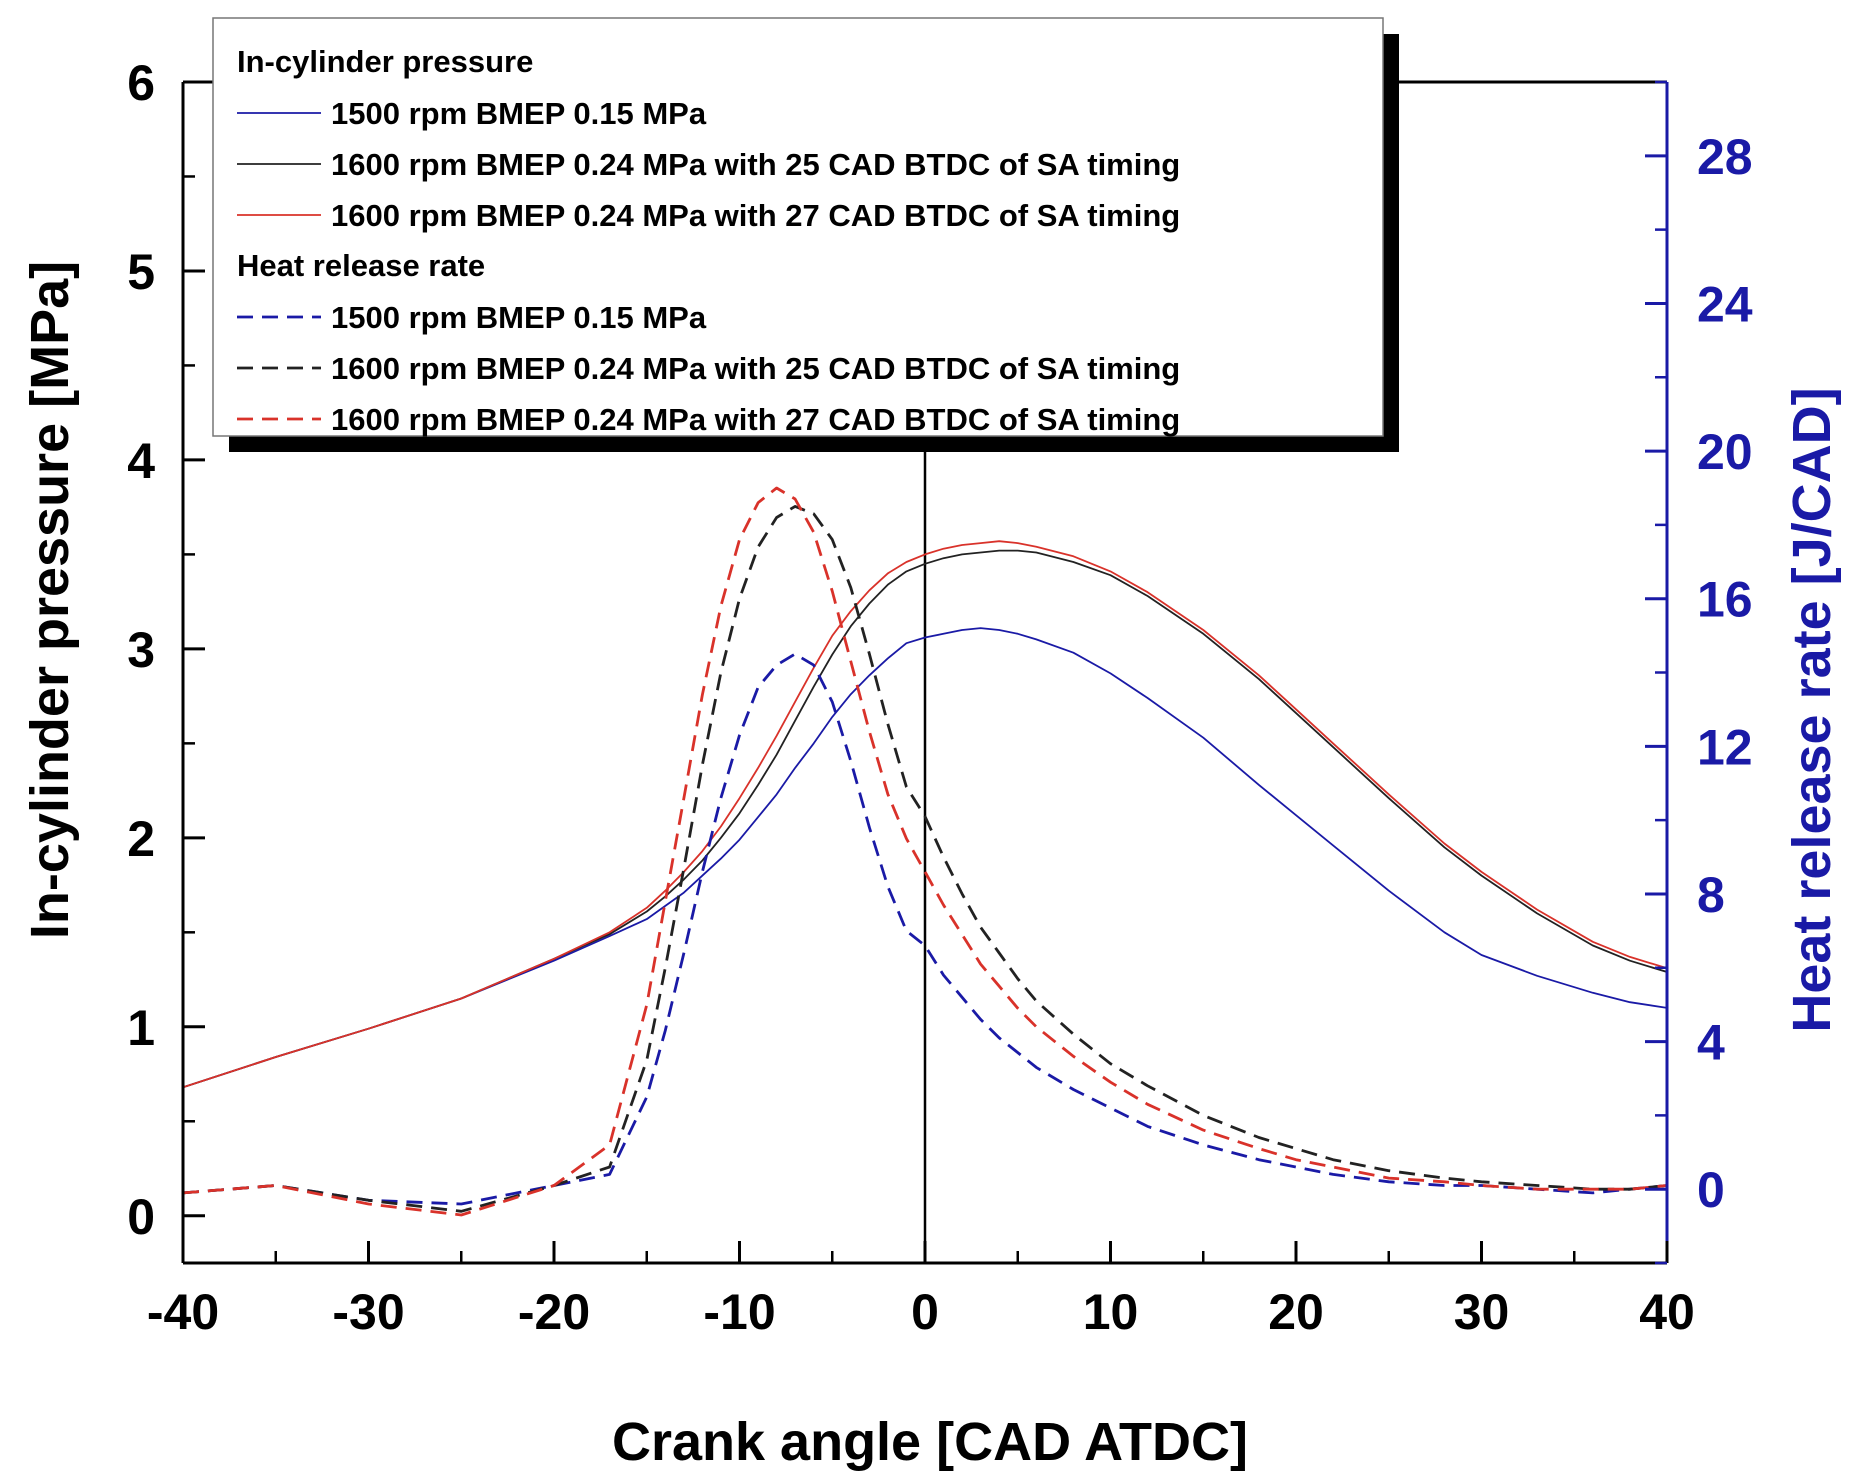 Image resolution: width=1856 pixels, height=1483 pixels. What do you see at coordinates (1711, 1043) in the screenshot?
I see `y2-tick-label: 4` at bounding box center [1711, 1043].